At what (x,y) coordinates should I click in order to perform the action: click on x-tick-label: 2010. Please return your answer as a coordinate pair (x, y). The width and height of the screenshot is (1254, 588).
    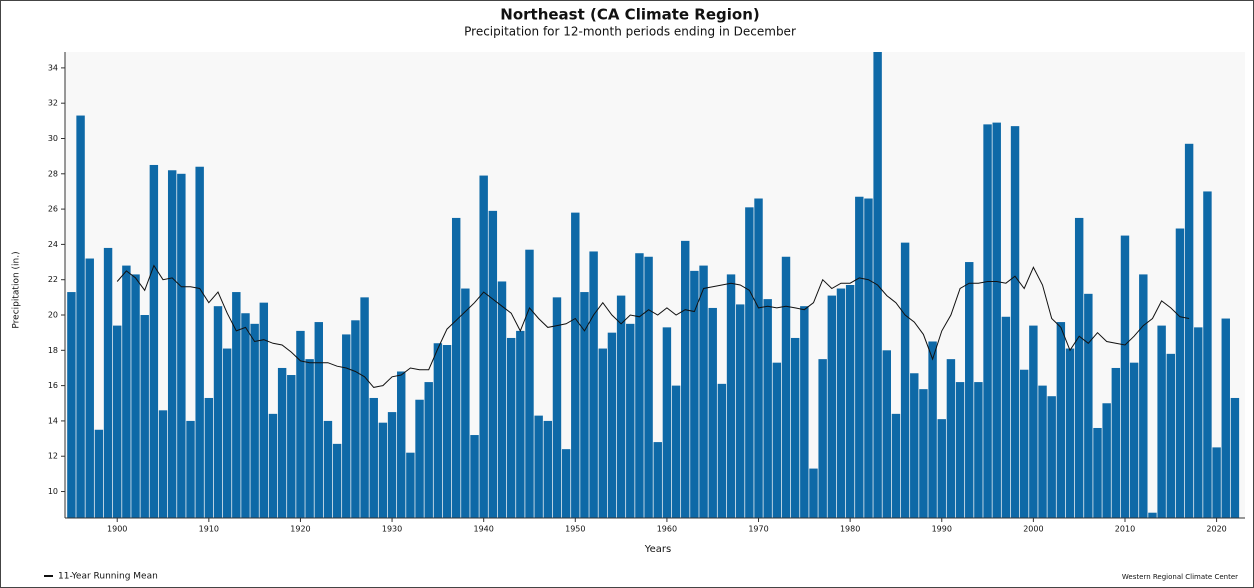
    Looking at the image, I should click on (1125, 529).